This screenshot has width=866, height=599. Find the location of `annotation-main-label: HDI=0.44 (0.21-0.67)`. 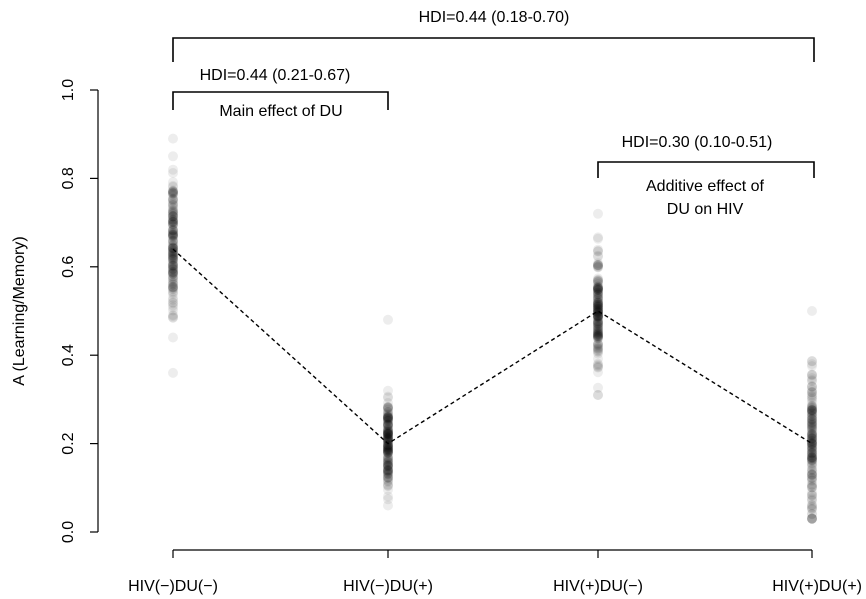

annotation-main-label: HDI=0.44 (0.21-0.67) is located at coordinates (275, 75).